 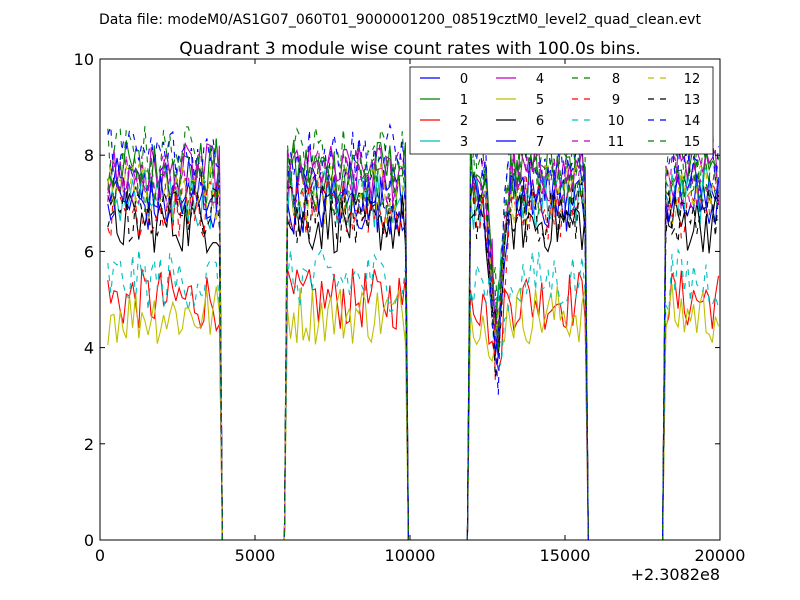 I want to click on x-tick-label: 15000, so click(x=565, y=555).